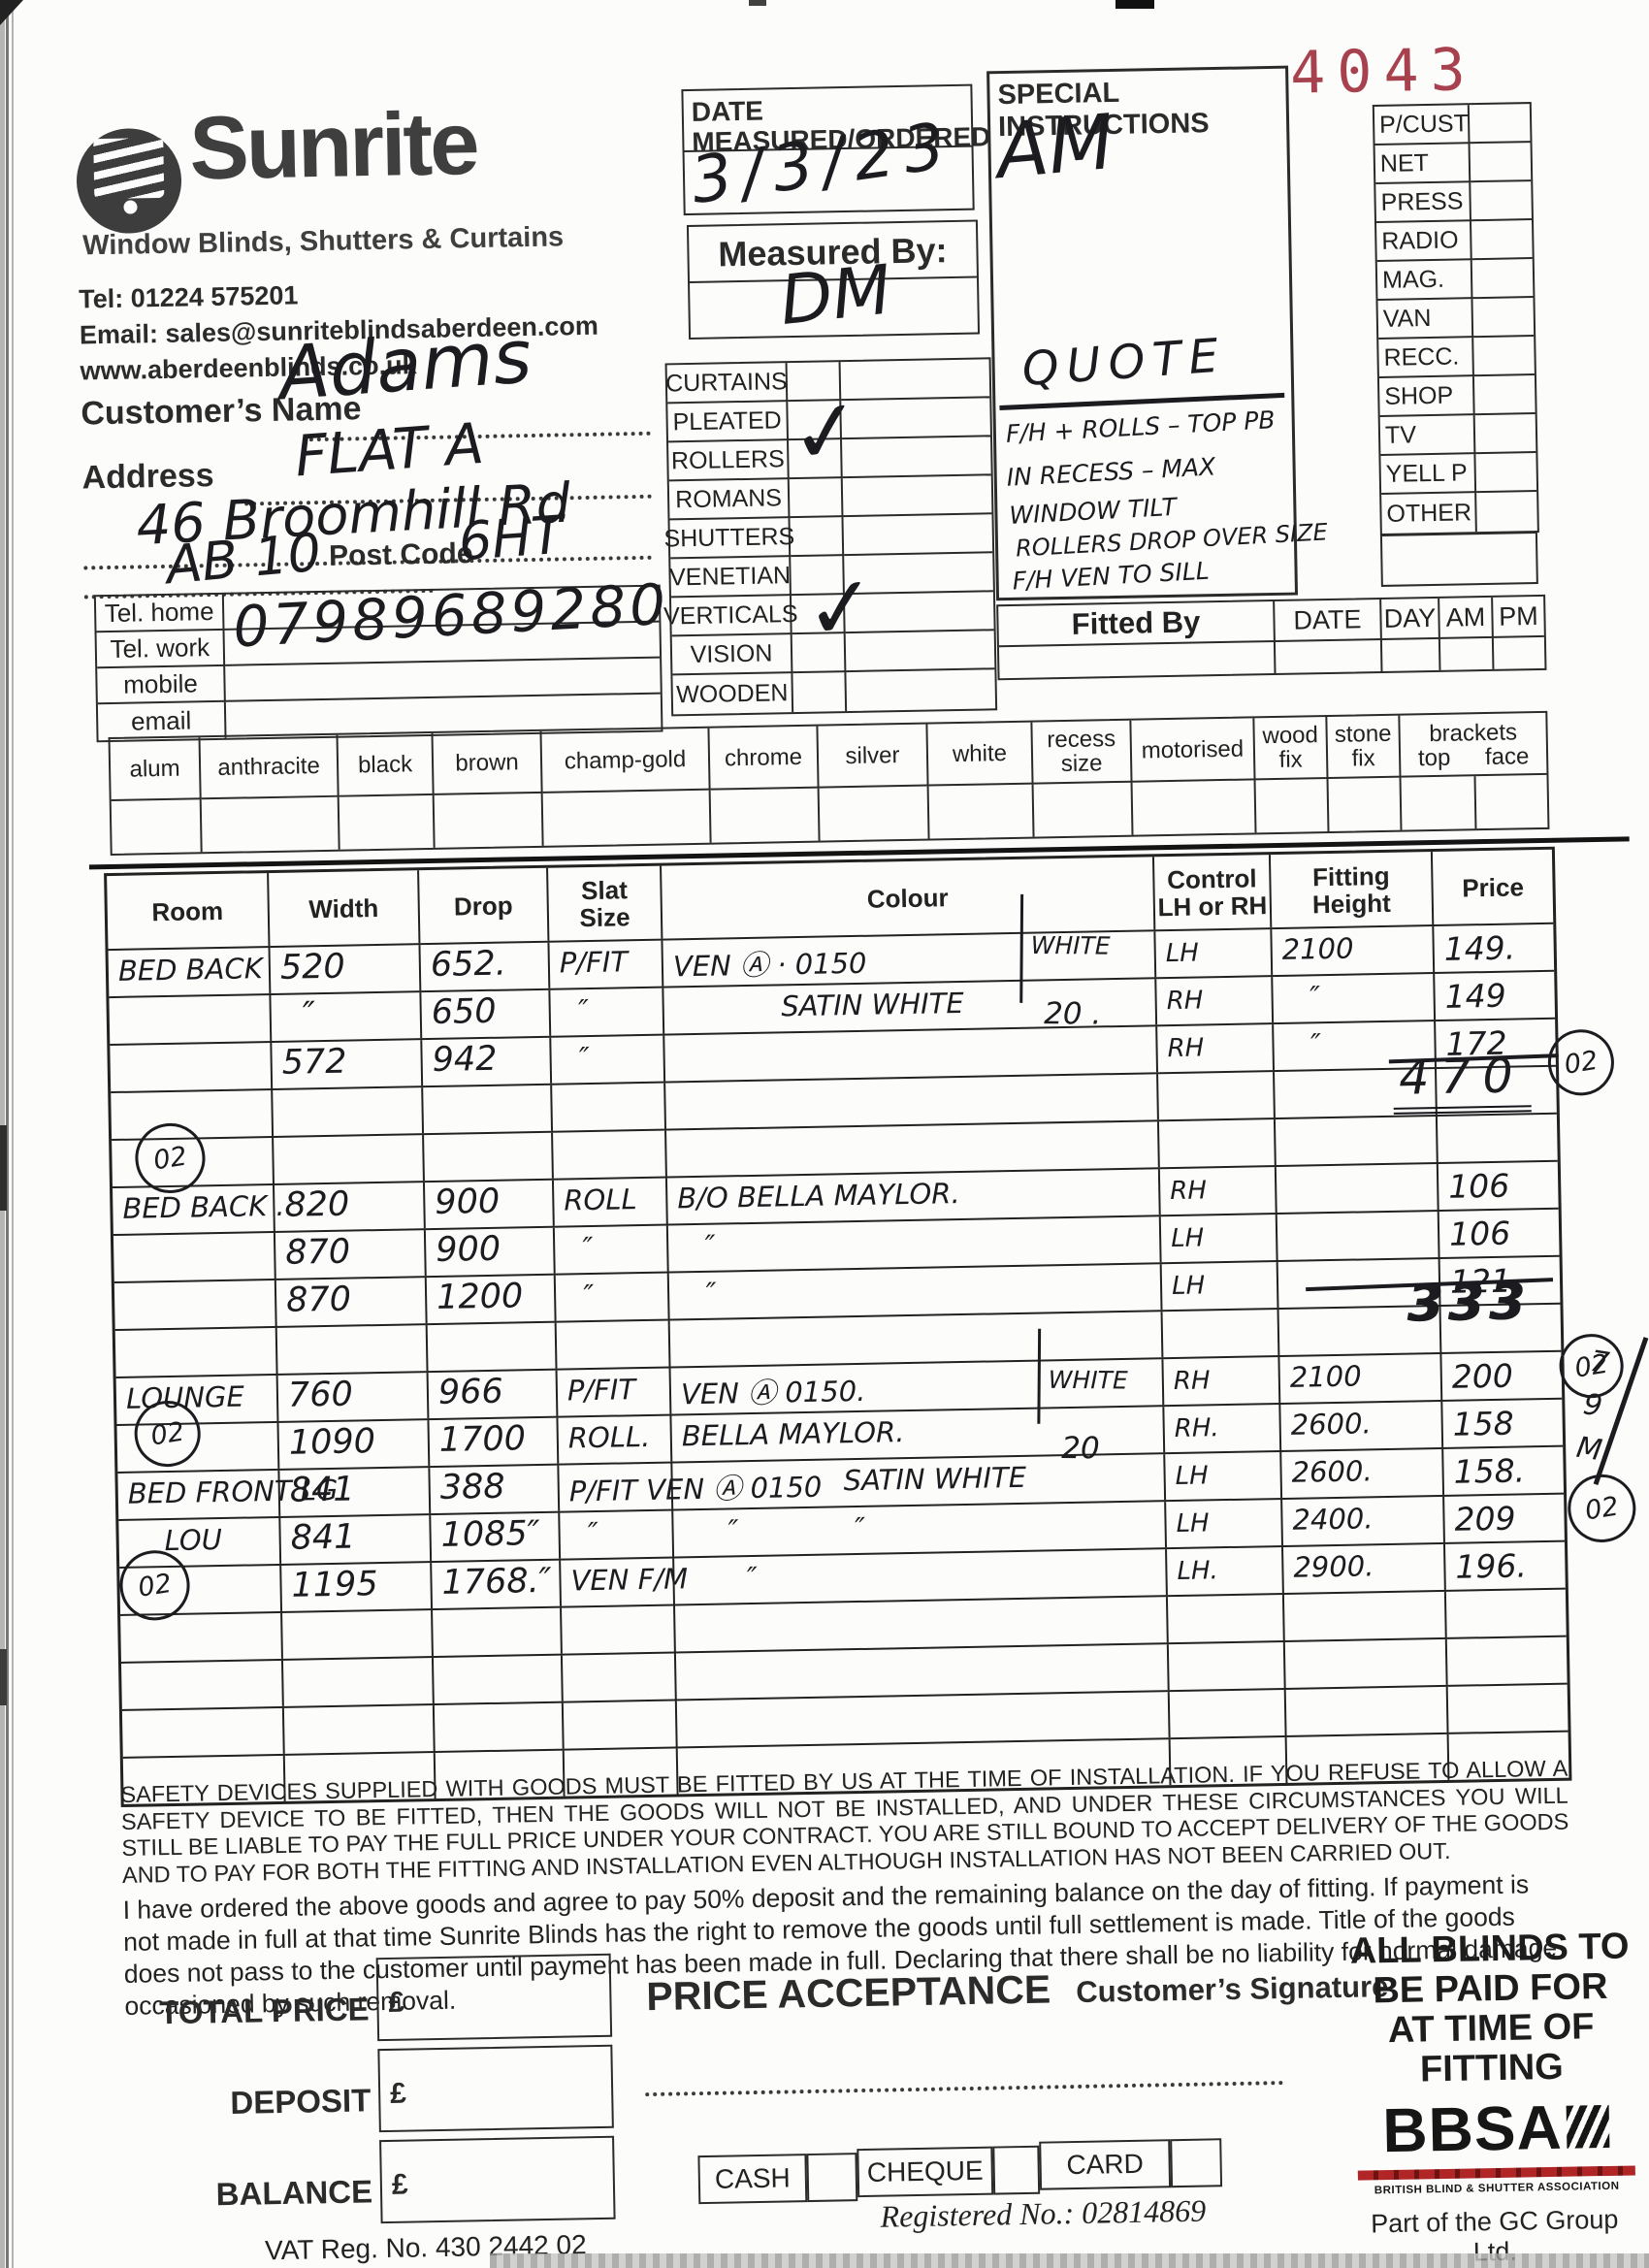 The height and width of the screenshot is (2268, 1649). What do you see at coordinates (1489, 1949) in the screenshot?
I see `pay-note-line: ALL BLINDS TO` at bounding box center [1489, 1949].